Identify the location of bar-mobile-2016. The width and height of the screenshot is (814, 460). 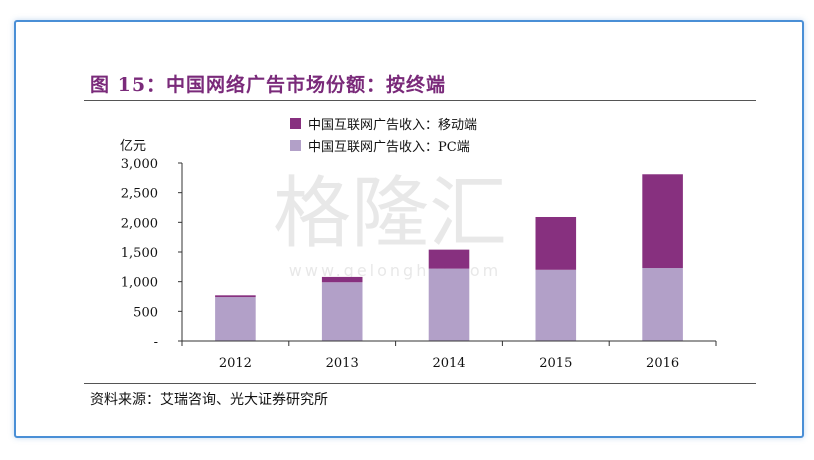
(662, 221).